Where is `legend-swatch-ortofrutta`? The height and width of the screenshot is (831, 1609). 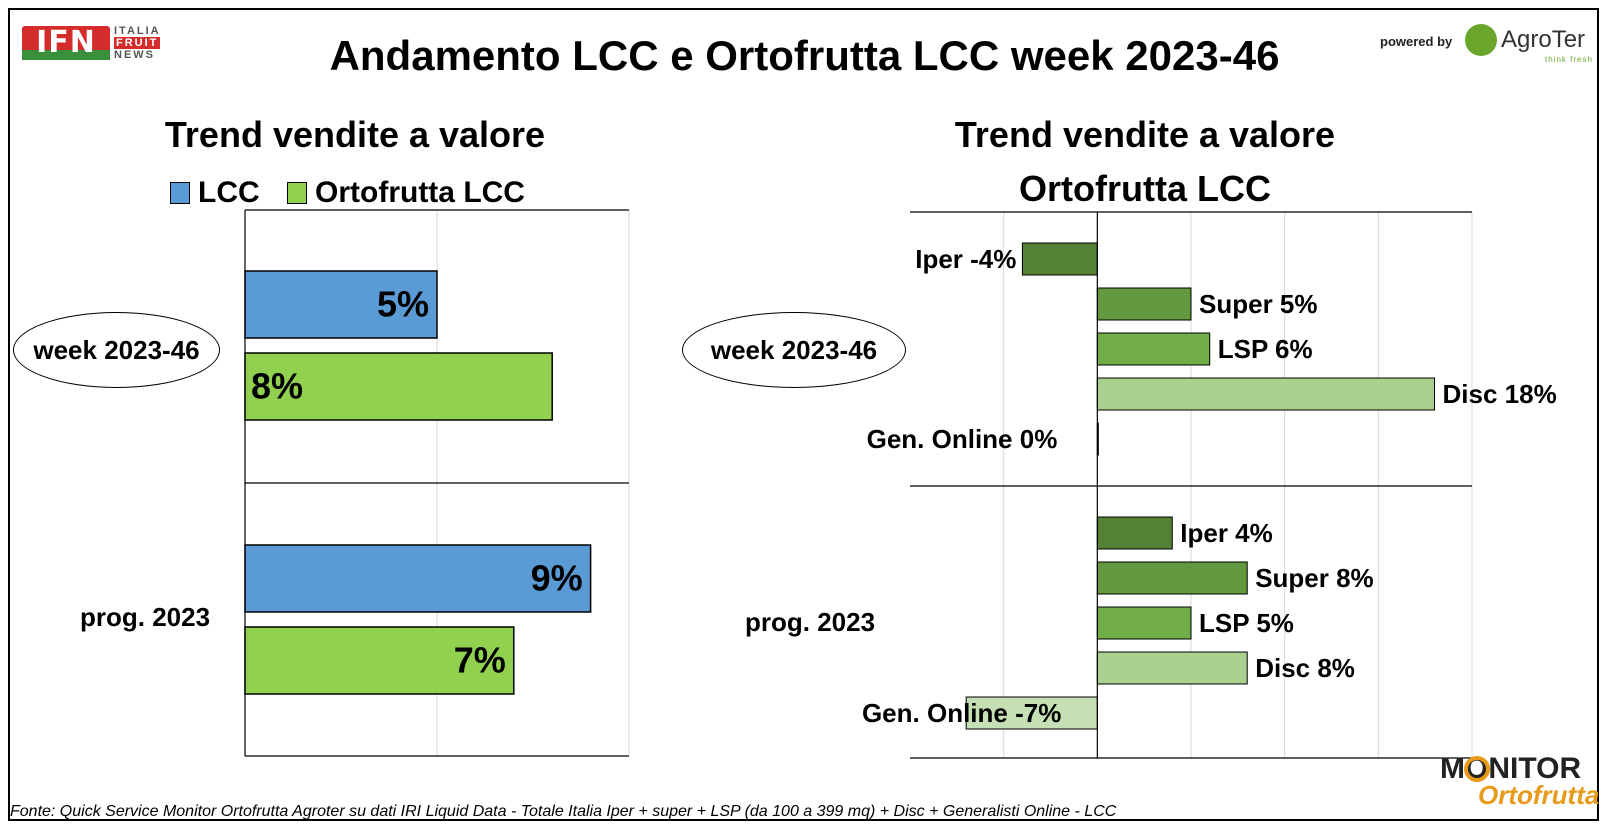
legend-swatch-ortofrutta is located at coordinates (297, 193).